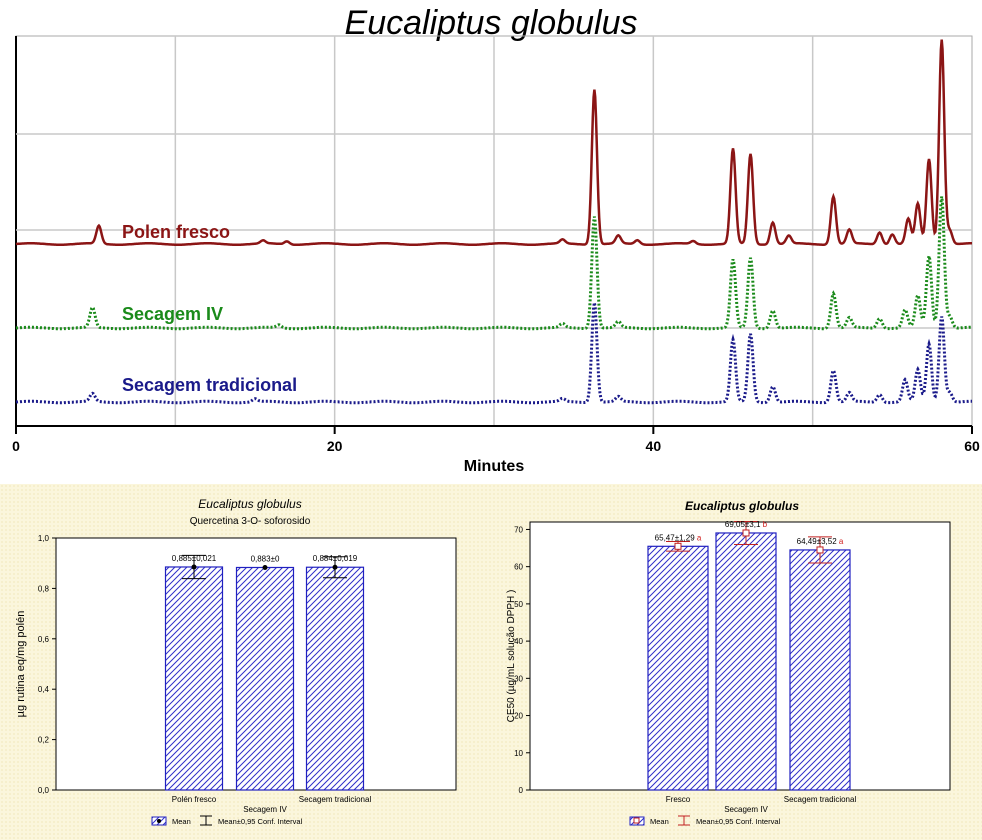 The height and width of the screenshot is (840, 982). Describe the element at coordinates (820, 541) in the screenshot. I see `value-label: 64,49±3,52 a` at that location.